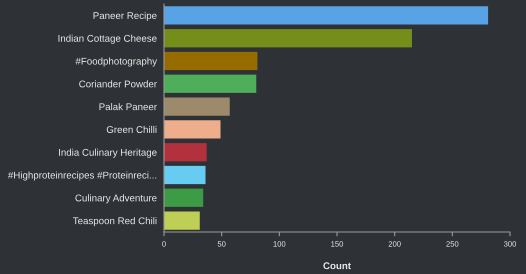  Describe the element at coordinates (128, 106) in the screenshot. I see `y-tick-label: Palak Paneer` at that location.